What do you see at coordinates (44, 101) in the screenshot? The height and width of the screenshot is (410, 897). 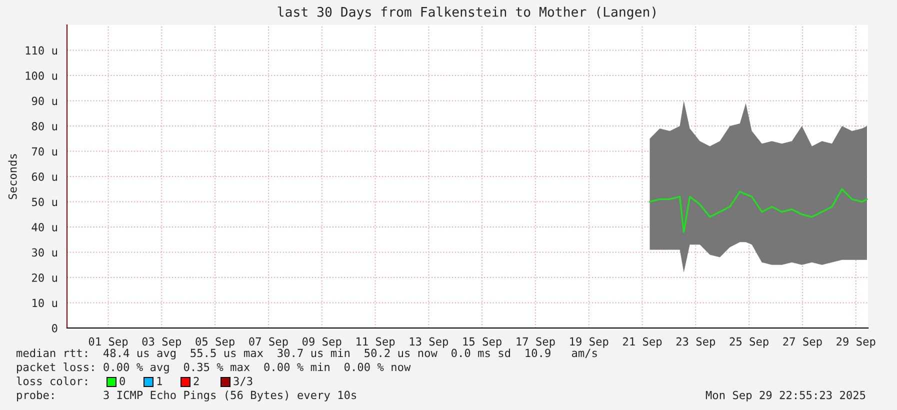 I see `y-tick-label: 90 u` at bounding box center [44, 101].